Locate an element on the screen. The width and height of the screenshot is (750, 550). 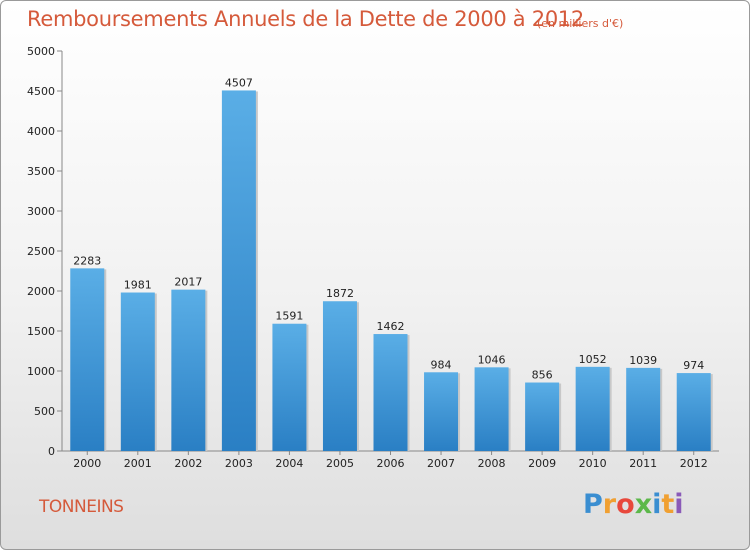
logo-letter: t is located at coordinates (668, 504).